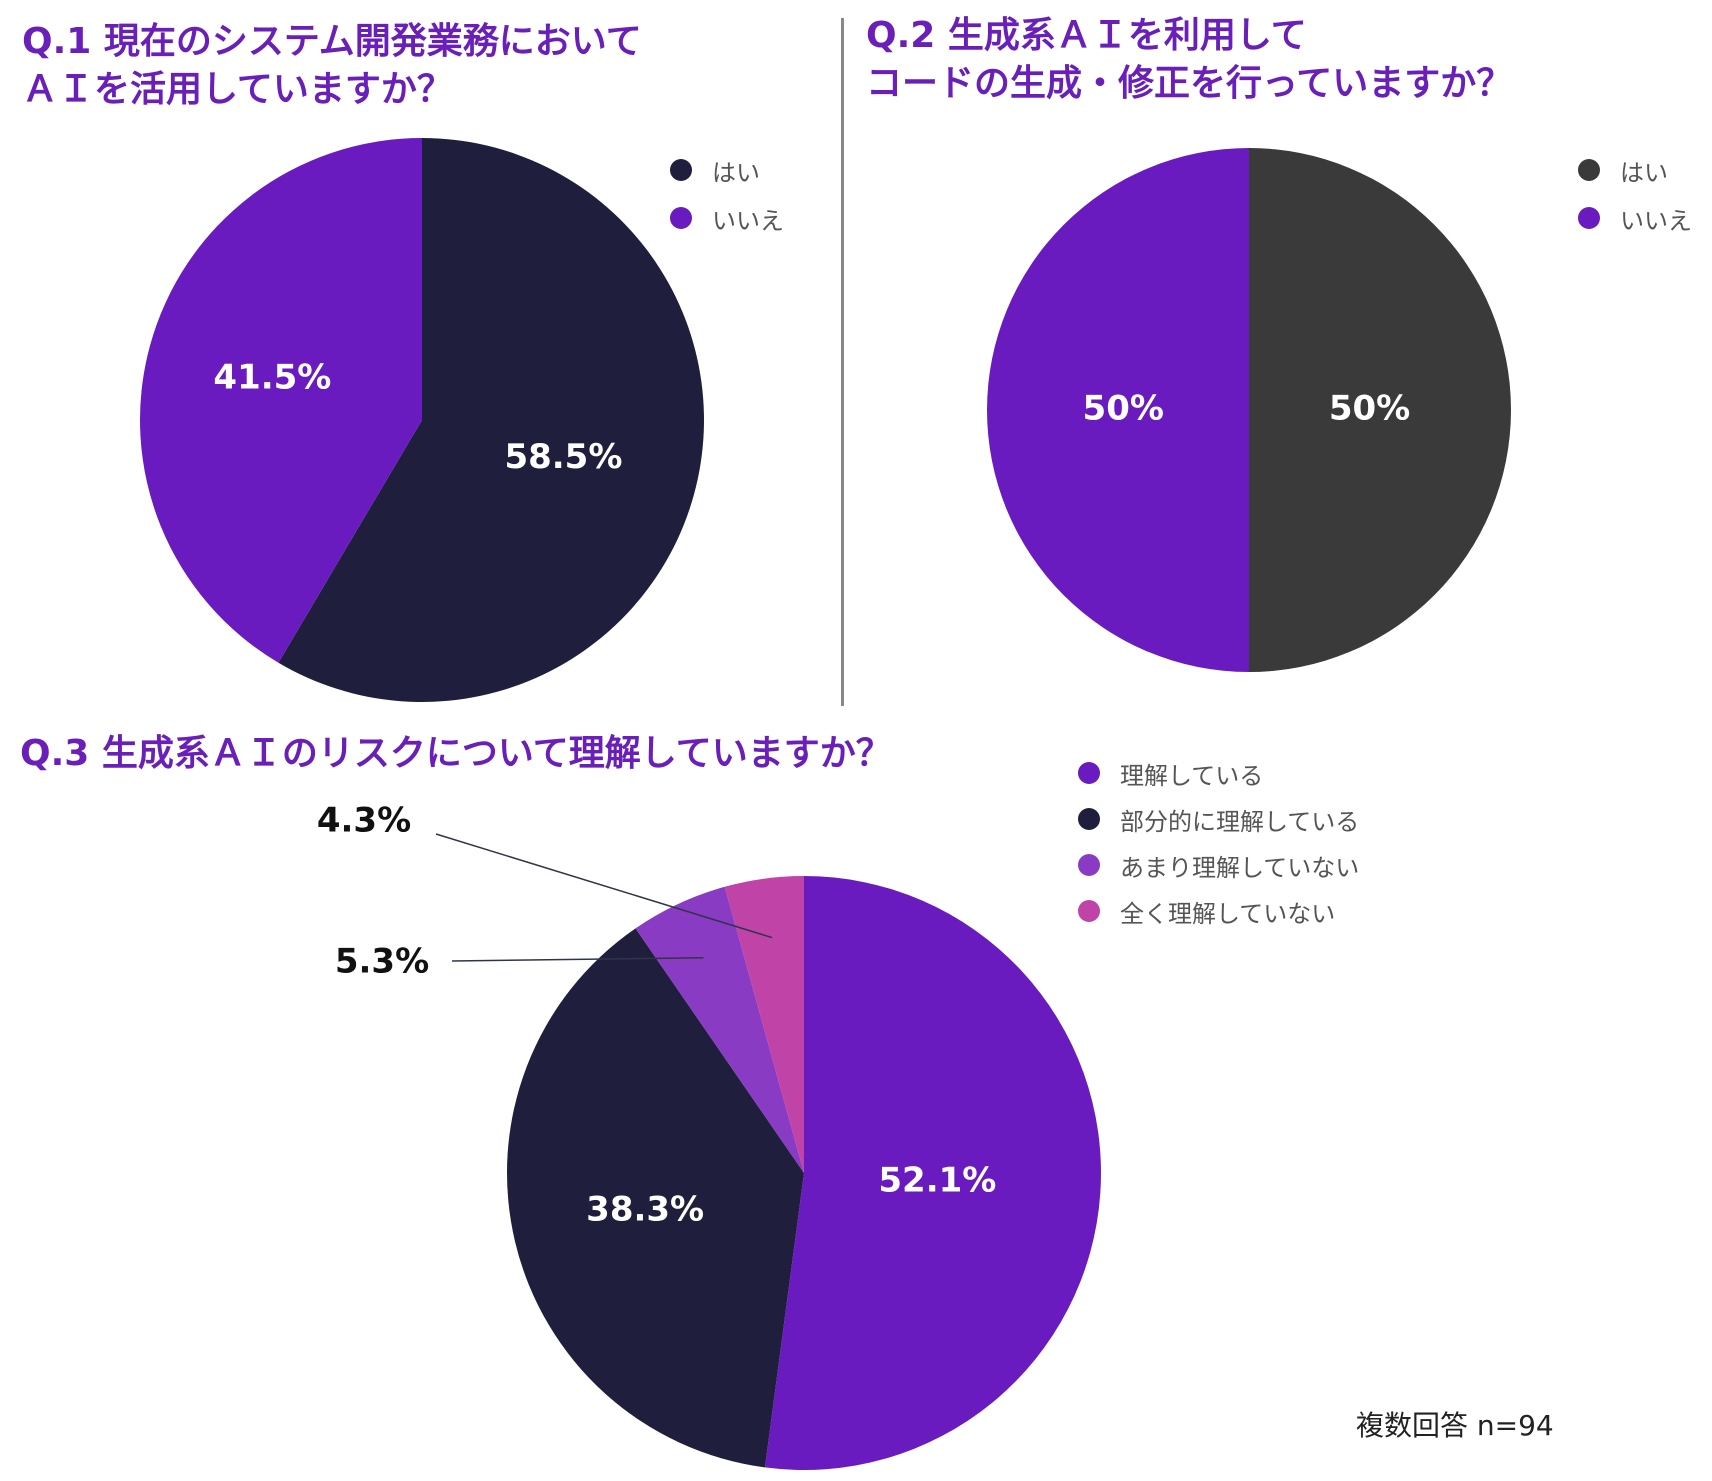 Image resolution: width=1712 pixels, height=1481 pixels. Describe the element at coordinates (1189, 59) in the screenshot. I see `q2-title: Q.2 生成系ＡＩを利用して コードの生成・修正を行っていますか？` at that location.